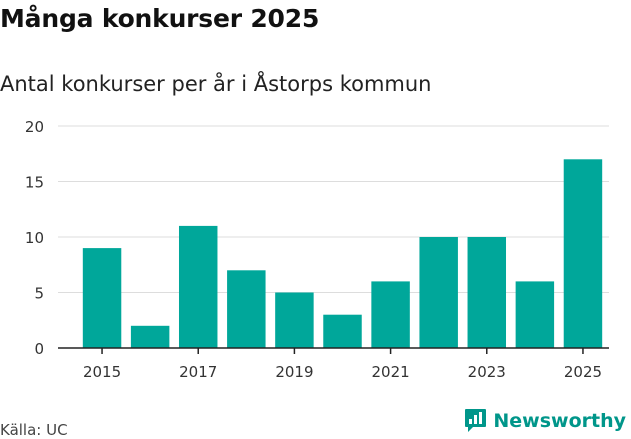  I want to click on x-tick-label-2017: 2017, so click(198, 372).